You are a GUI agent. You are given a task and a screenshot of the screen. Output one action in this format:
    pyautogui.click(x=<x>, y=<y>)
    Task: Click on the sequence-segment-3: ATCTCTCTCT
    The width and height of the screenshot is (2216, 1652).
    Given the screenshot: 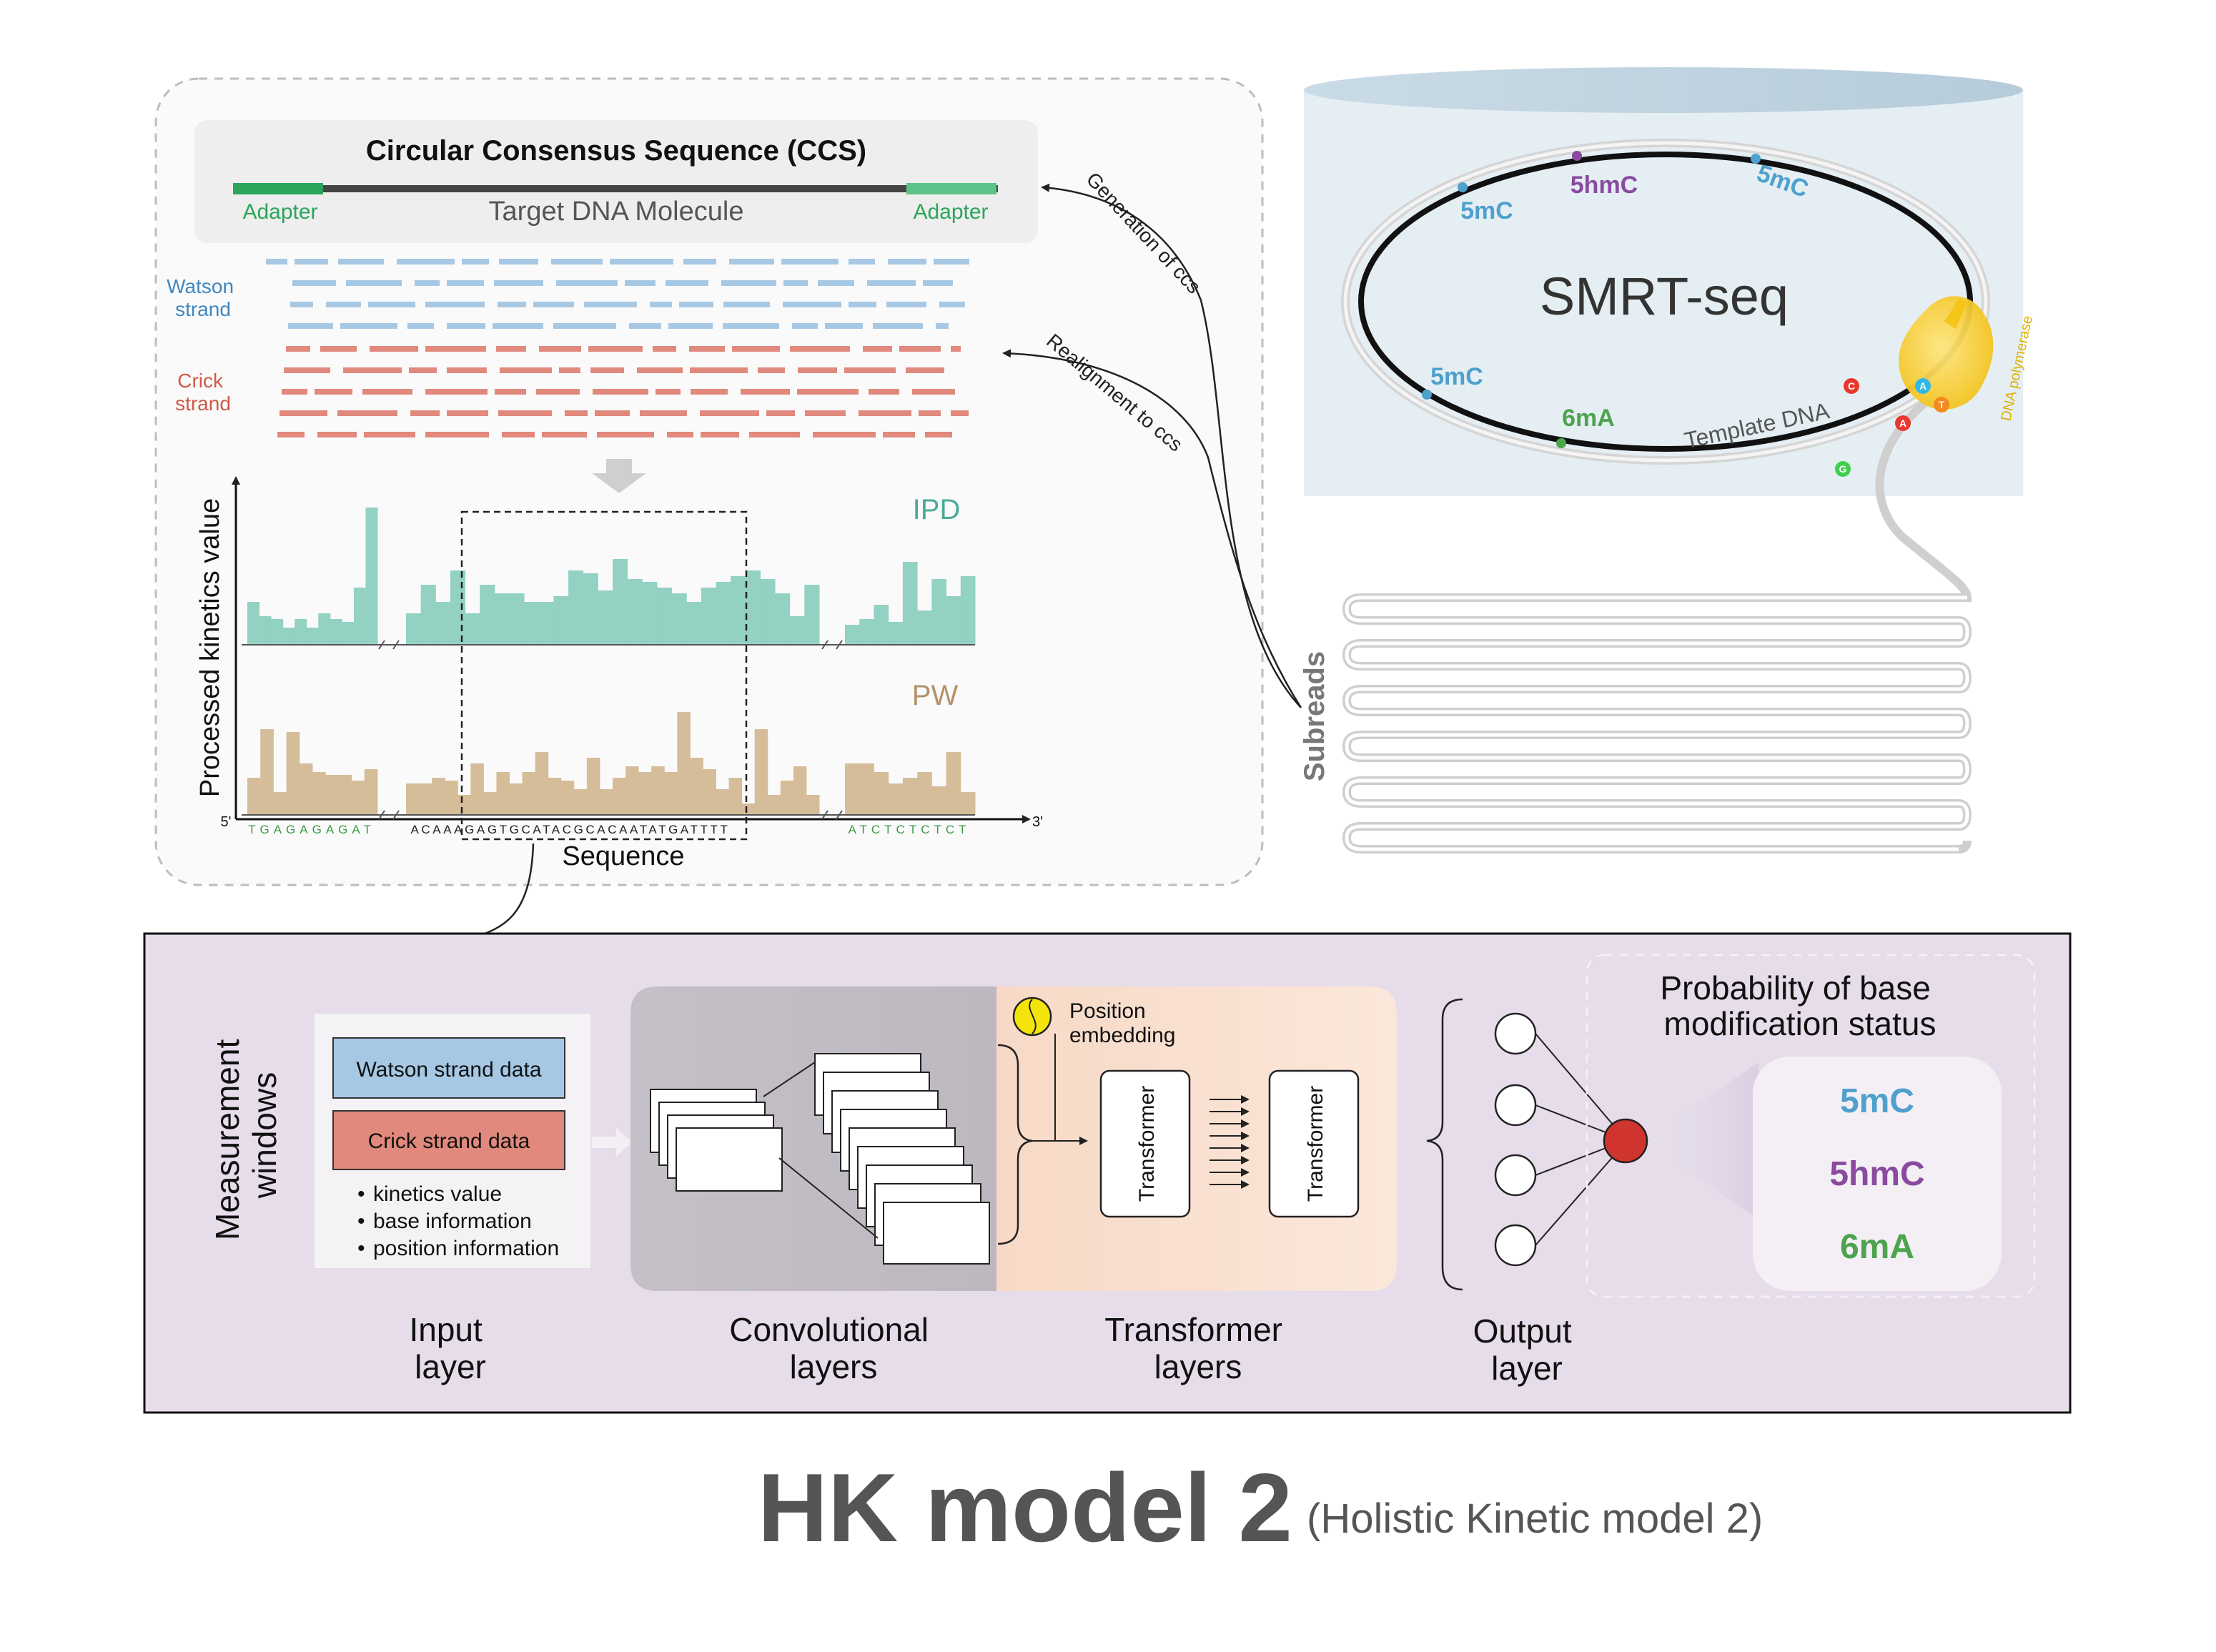 What is the action you would take?
    pyautogui.click(x=909, y=830)
    